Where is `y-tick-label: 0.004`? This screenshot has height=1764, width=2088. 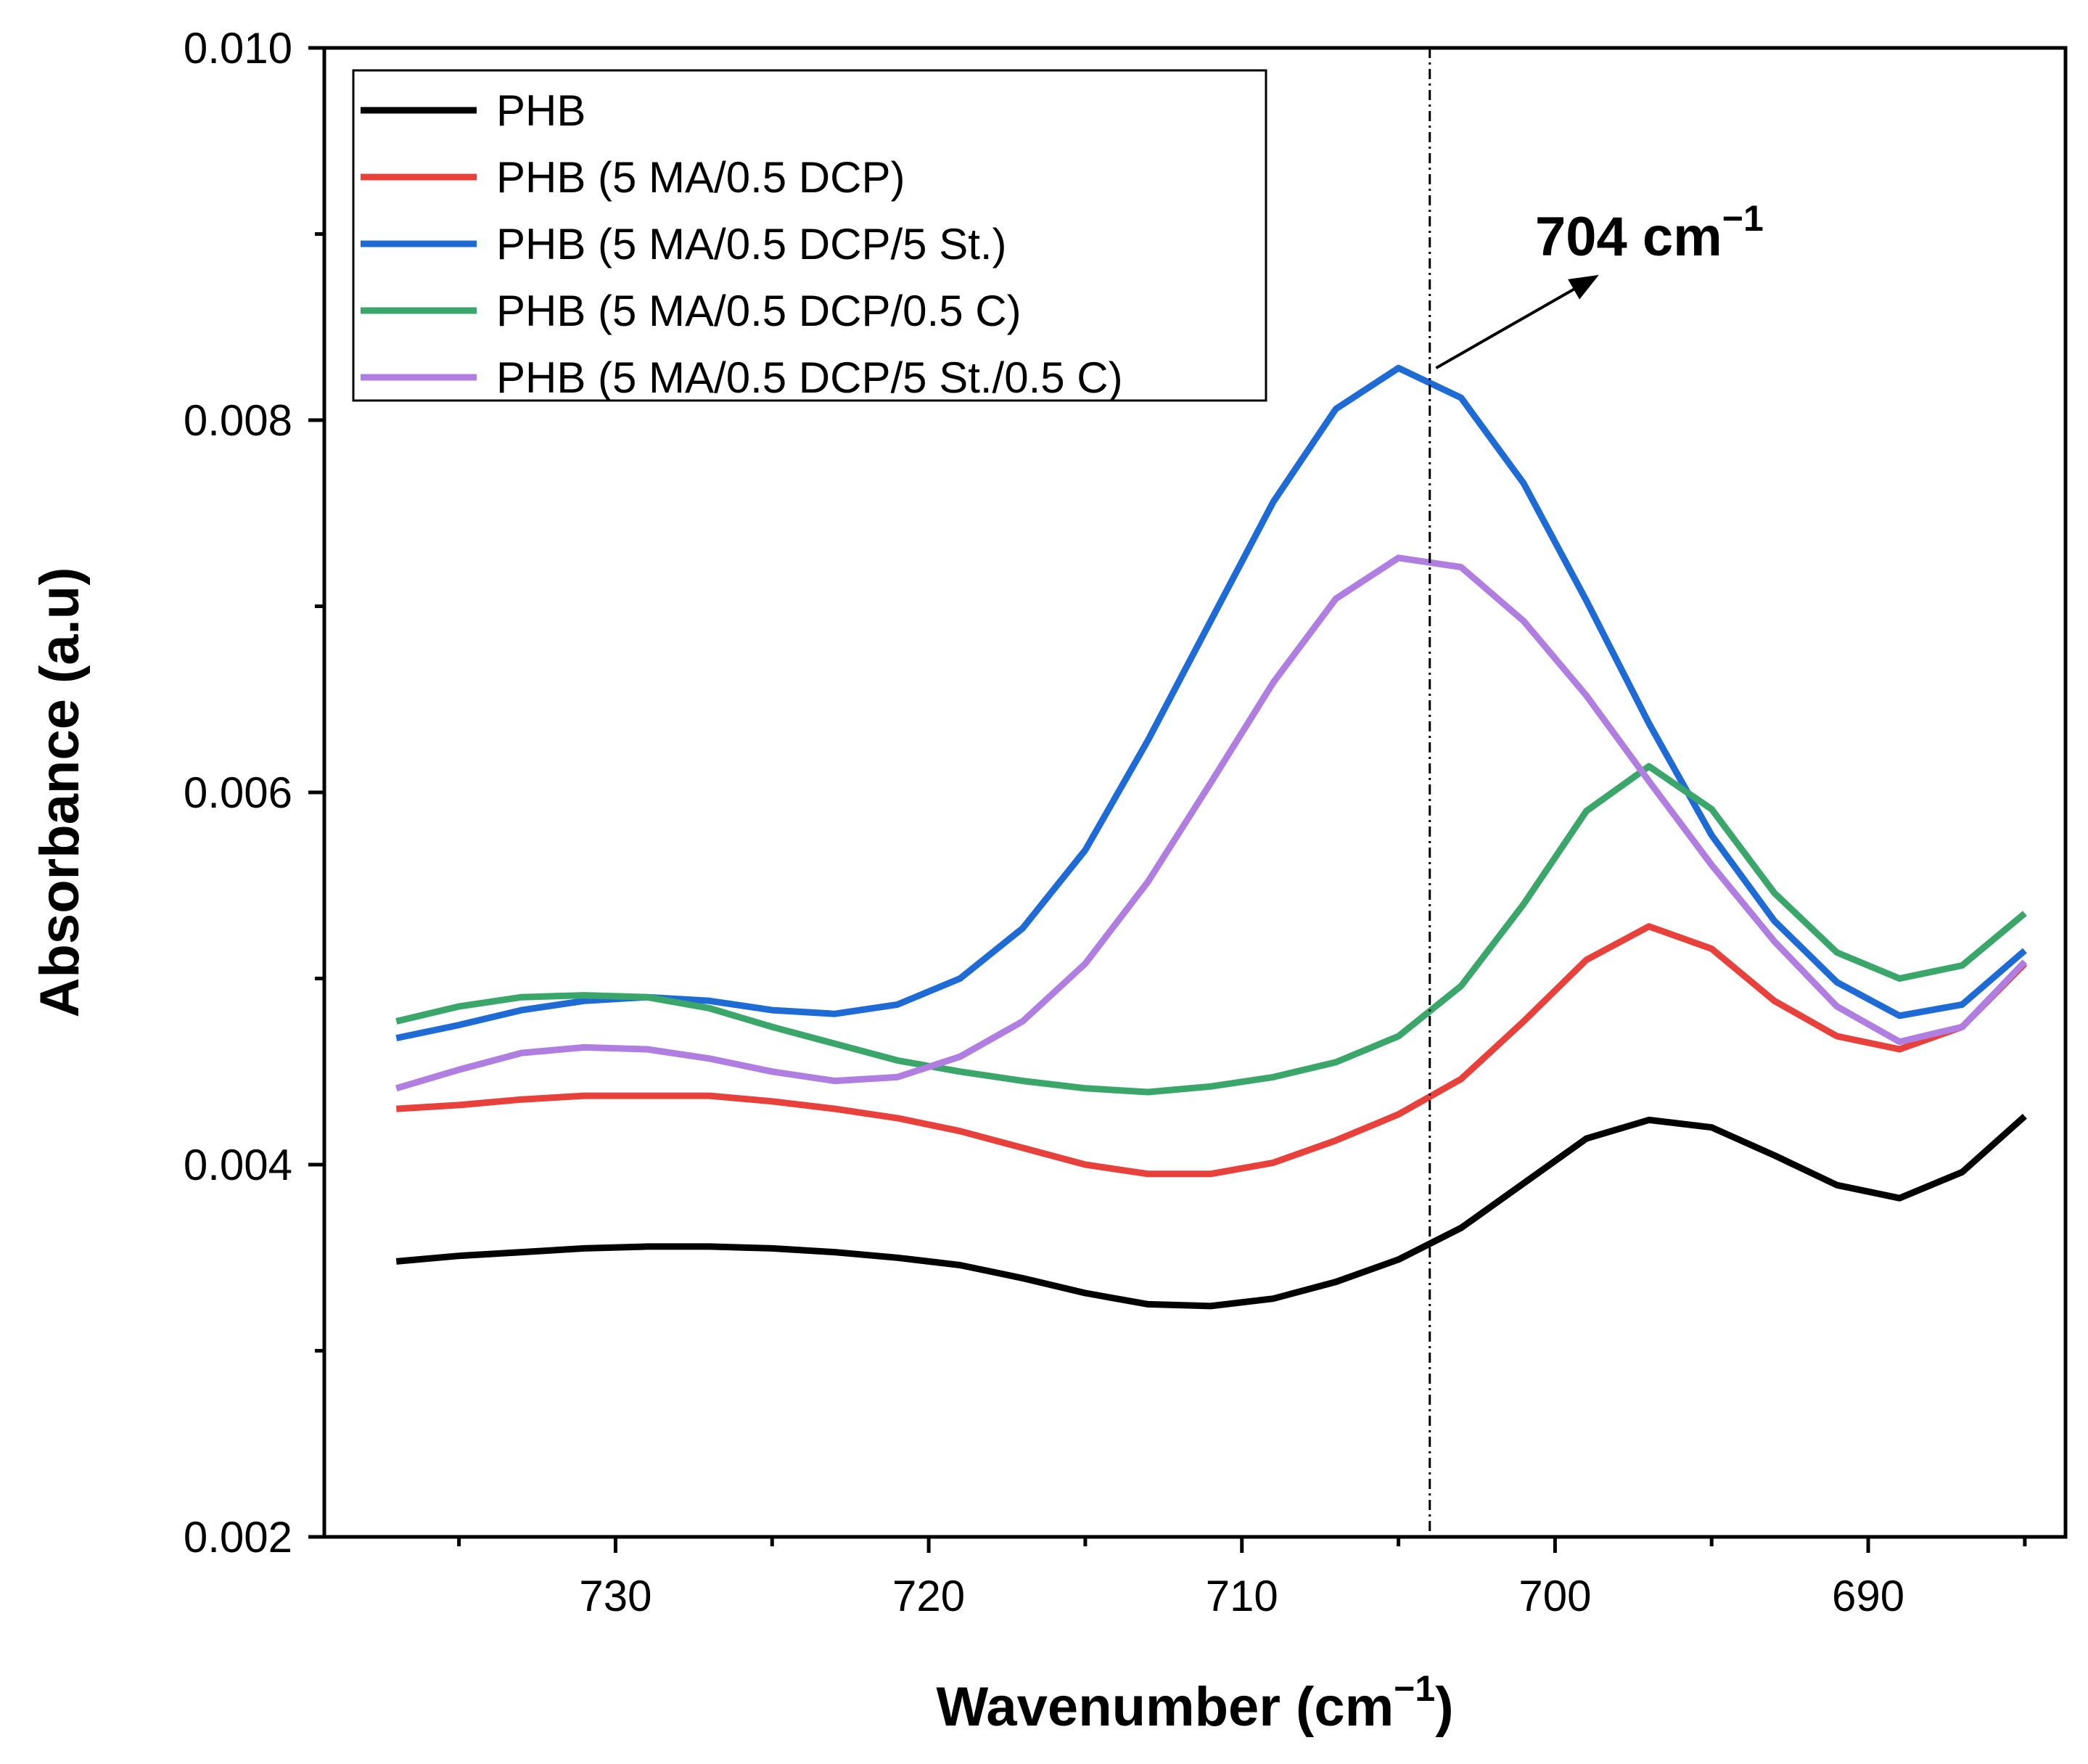
y-tick-label: 0.004 is located at coordinates (238, 1165).